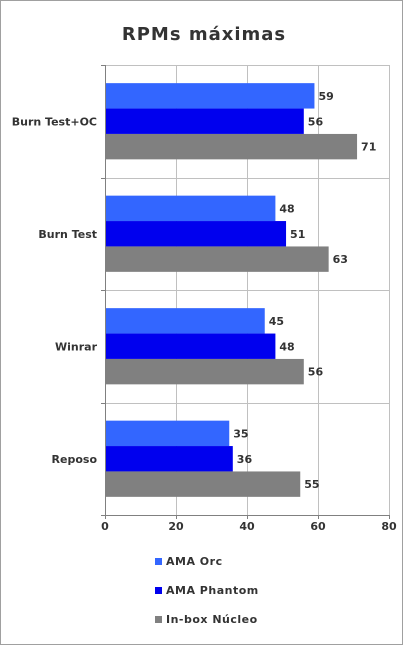 Image resolution: width=403 pixels, height=645 pixels. What do you see at coordinates (247, 526) in the screenshot?
I see `x-tick-label: 40` at bounding box center [247, 526].